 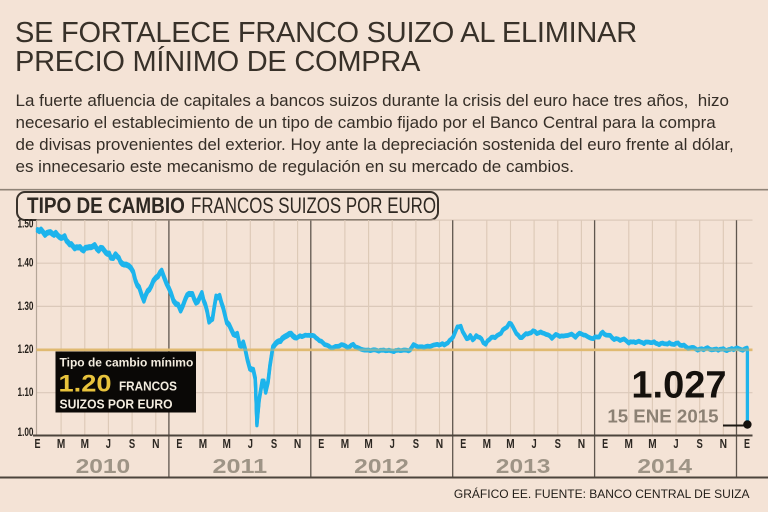 What do you see at coordinates (26, 306) in the screenshot?
I see `svg-text: 1.30` at bounding box center [26, 306].